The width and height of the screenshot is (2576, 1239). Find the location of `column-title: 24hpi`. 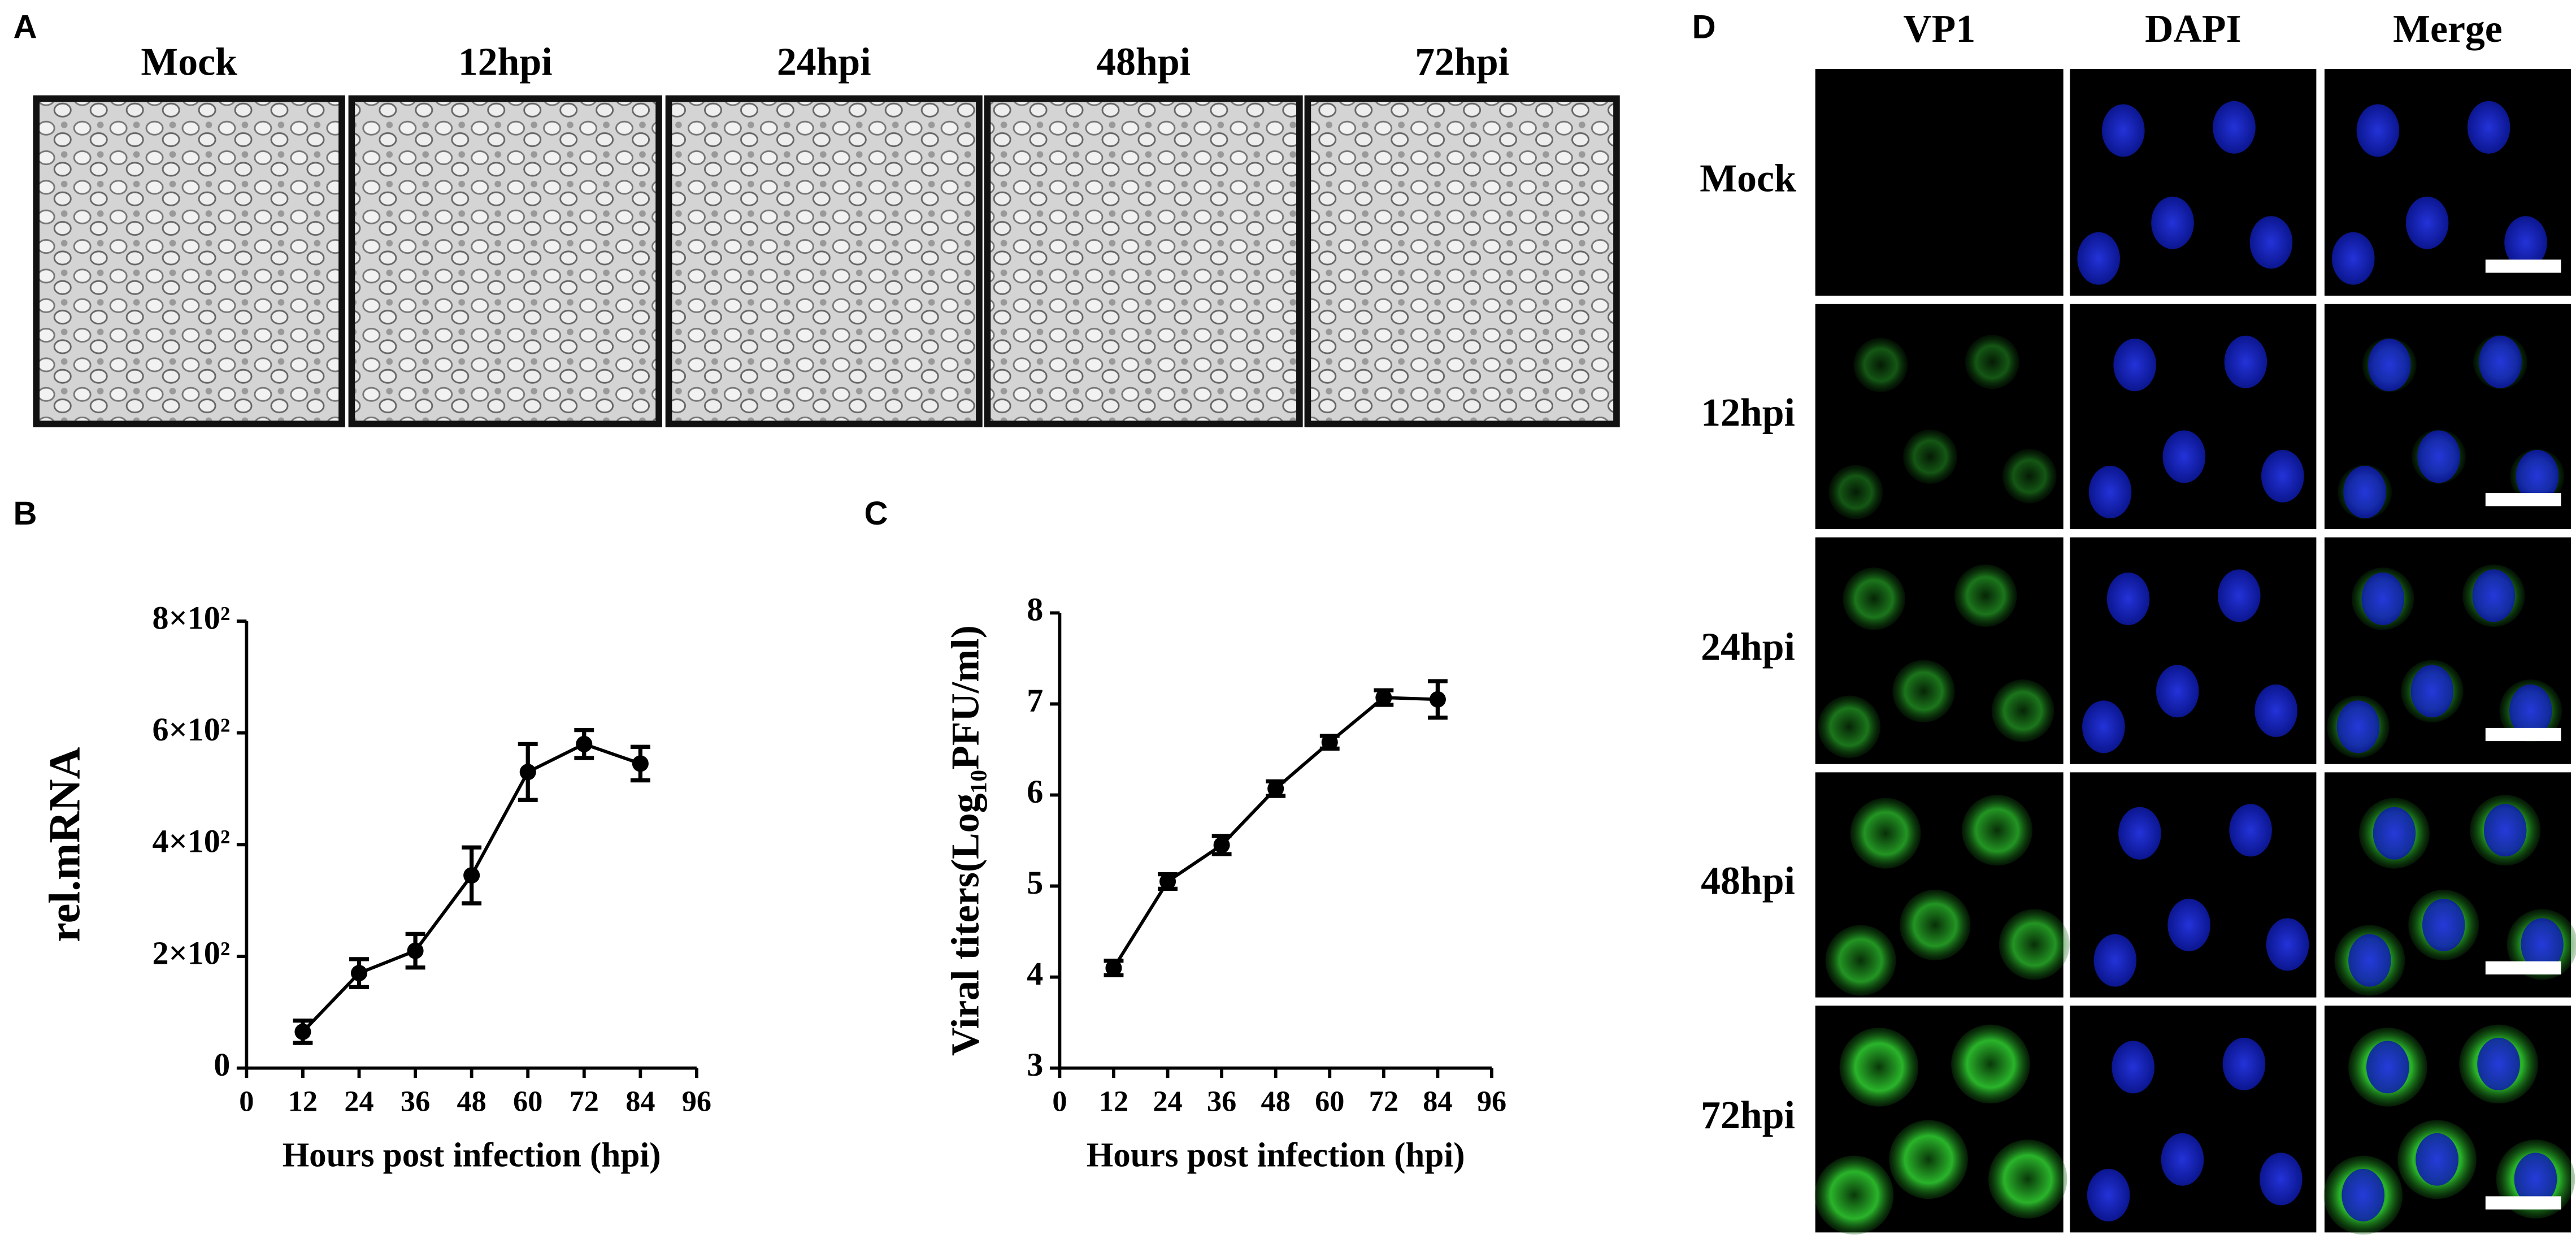

column-title: 24hpi is located at coordinates (824, 62).